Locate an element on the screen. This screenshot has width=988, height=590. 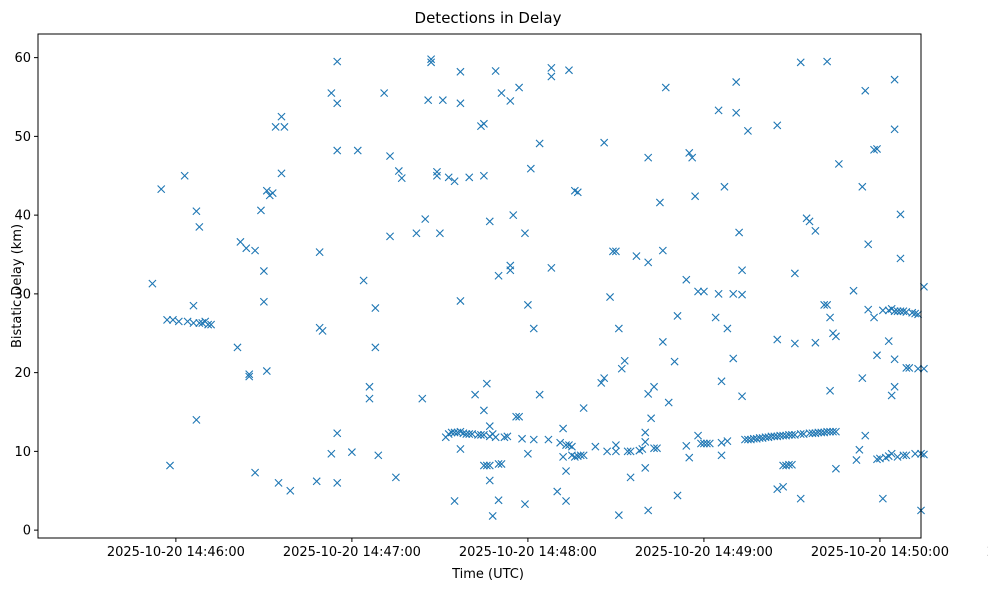
y-tick-label: 20 is located at coordinates (22, 373).